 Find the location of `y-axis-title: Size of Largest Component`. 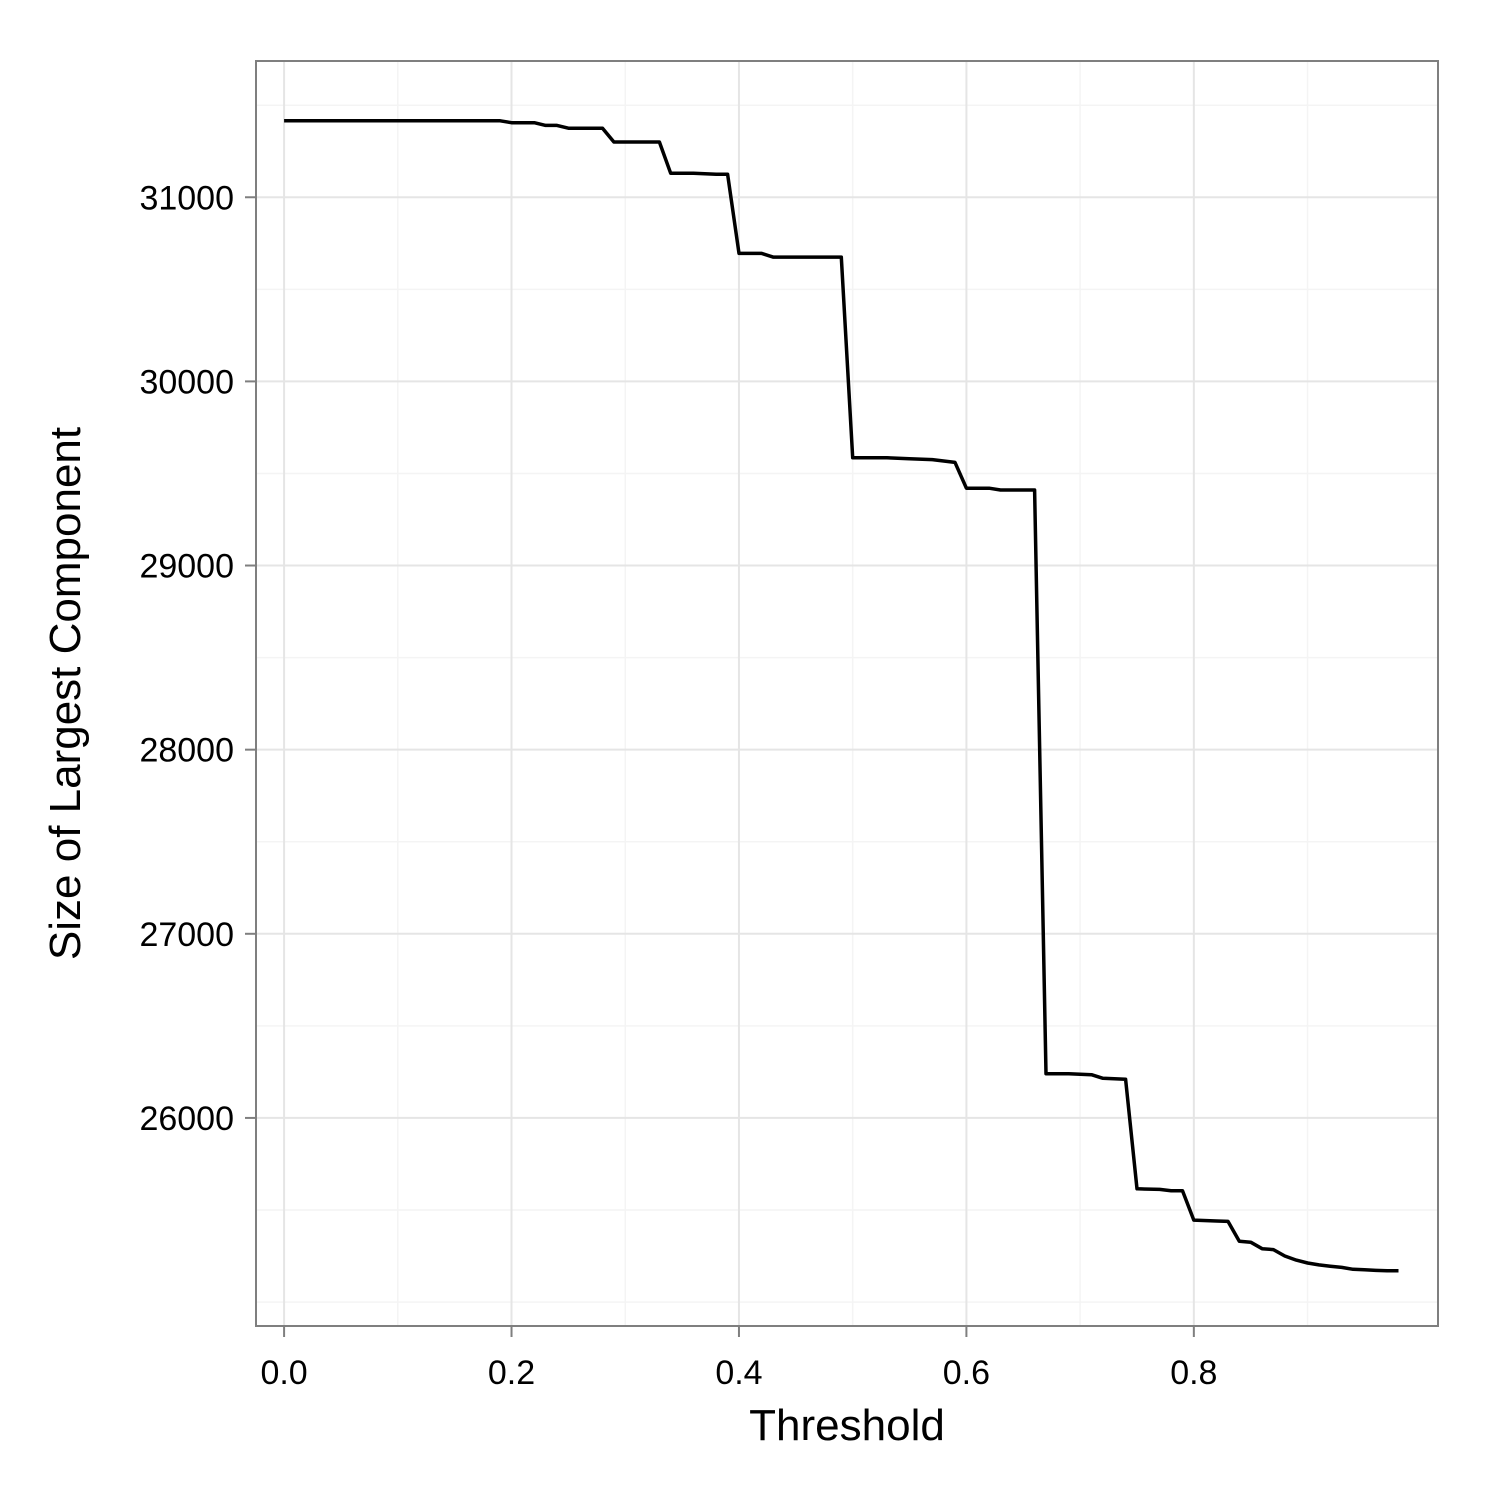

y-axis-title: Size of Largest Component is located at coordinates (65, 693).